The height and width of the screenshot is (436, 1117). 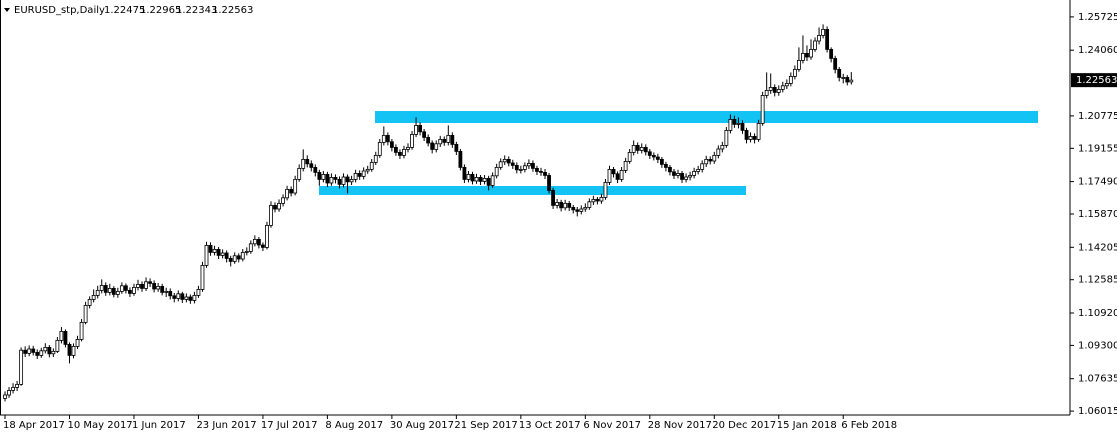 What do you see at coordinates (354, 425) in the screenshot?
I see `x-tick-label: 8 Aug 2017` at bounding box center [354, 425].